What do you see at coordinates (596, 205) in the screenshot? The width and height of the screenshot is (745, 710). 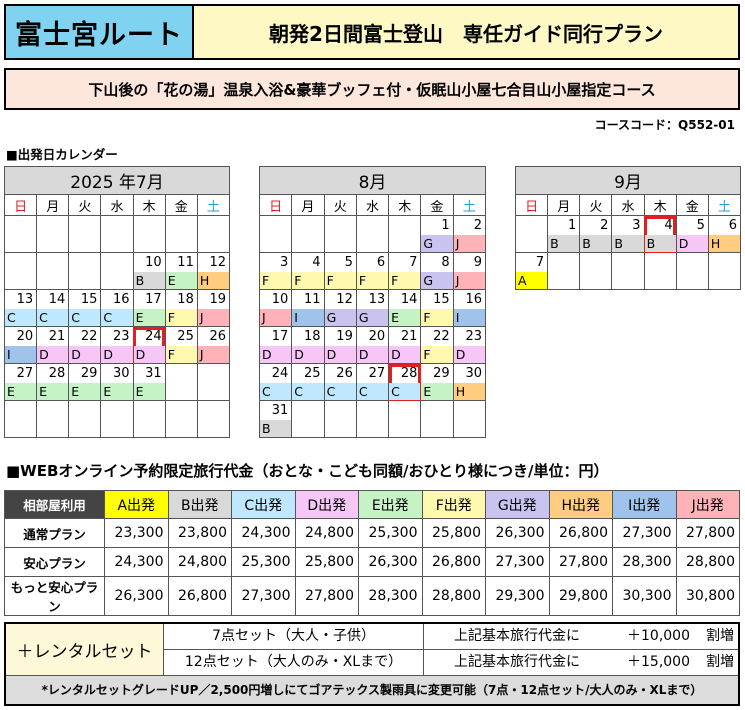 I see `weekday-label: 火` at bounding box center [596, 205].